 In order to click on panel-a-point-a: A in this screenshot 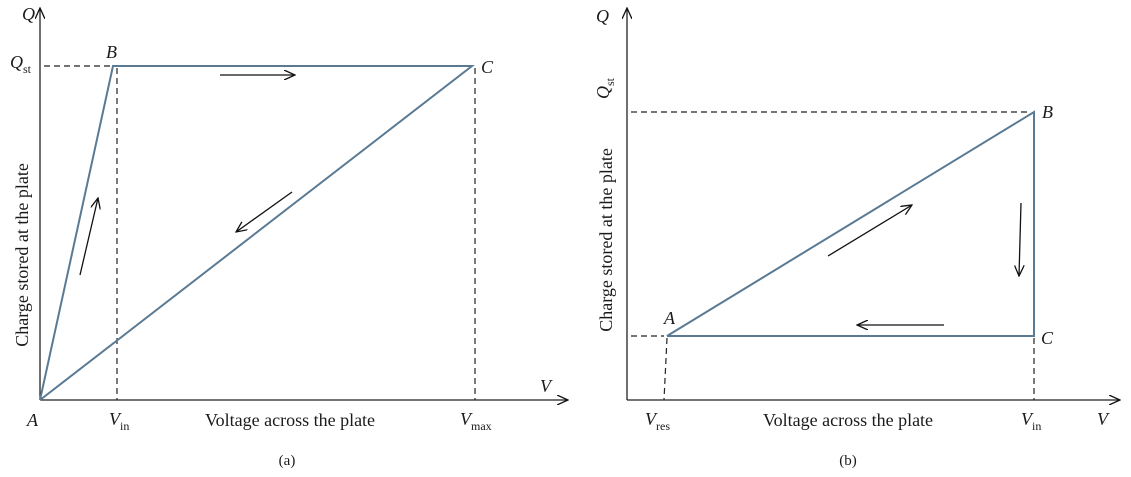, I will do `click(32, 420)`.